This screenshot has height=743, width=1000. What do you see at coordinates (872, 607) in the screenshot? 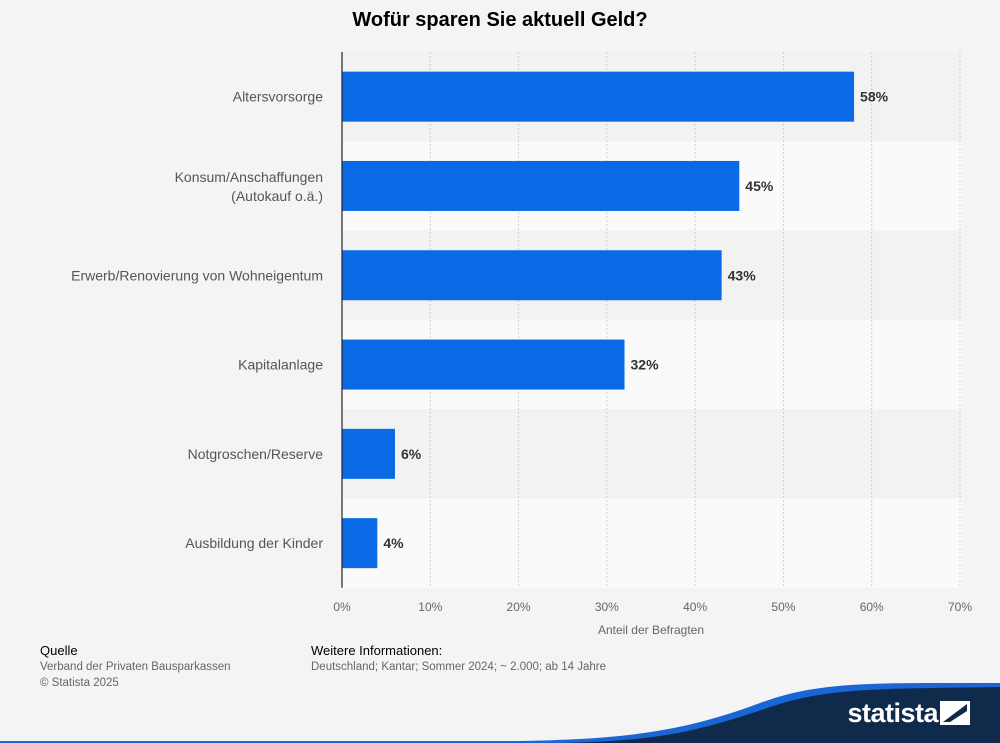
I see `x-tick-label: 60%` at bounding box center [872, 607].